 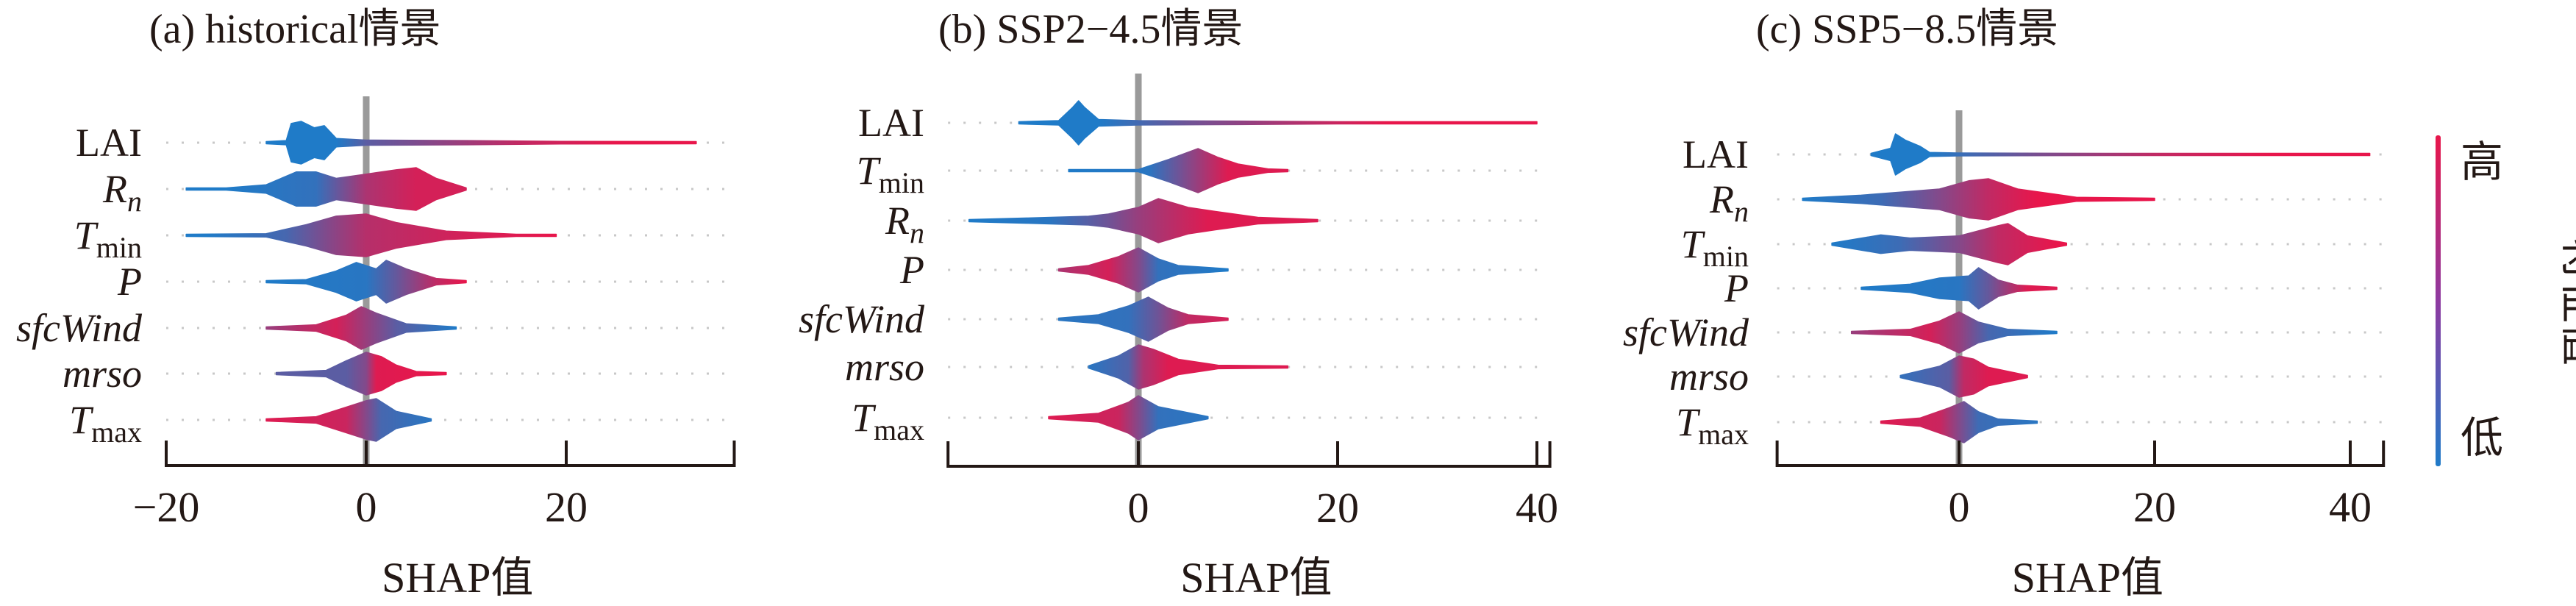 What do you see at coordinates (2438, 300) in the screenshot?
I see `colorbar-gradient` at bounding box center [2438, 300].